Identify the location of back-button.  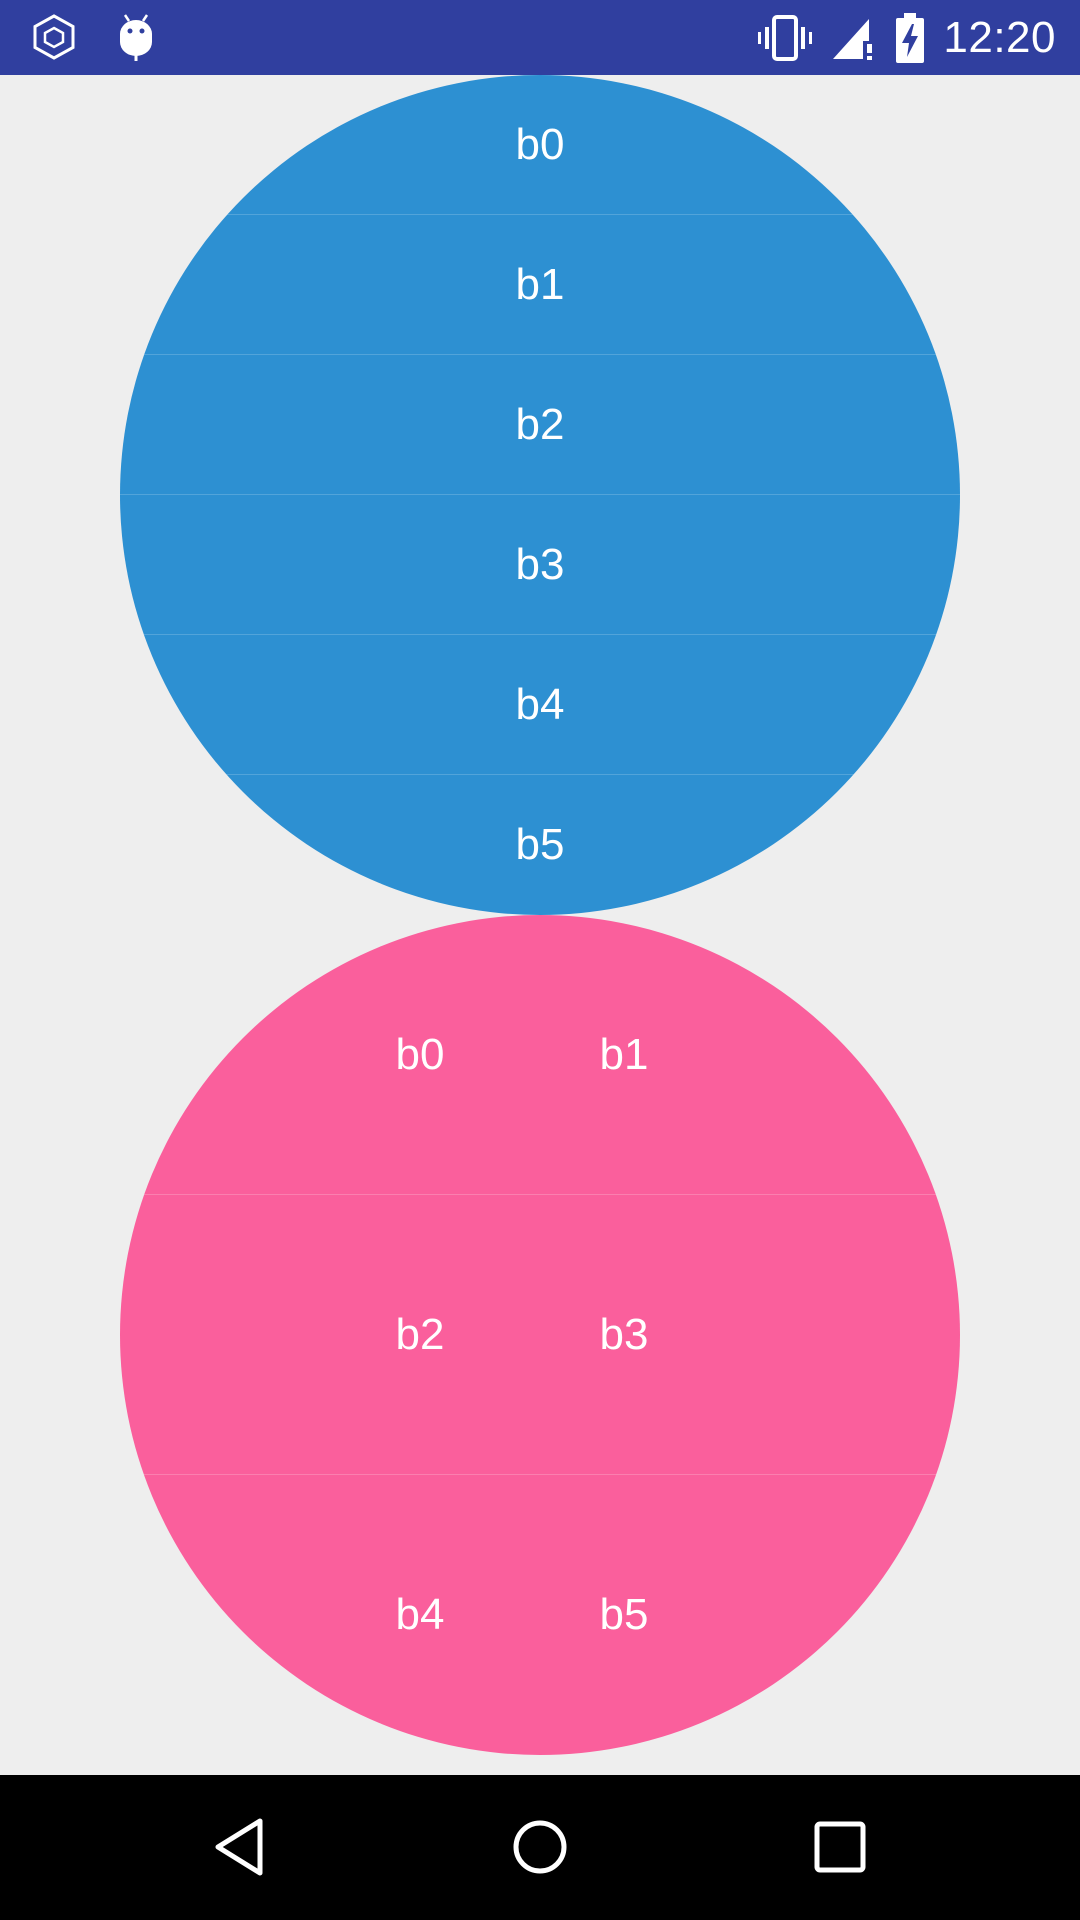
(240, 1847).